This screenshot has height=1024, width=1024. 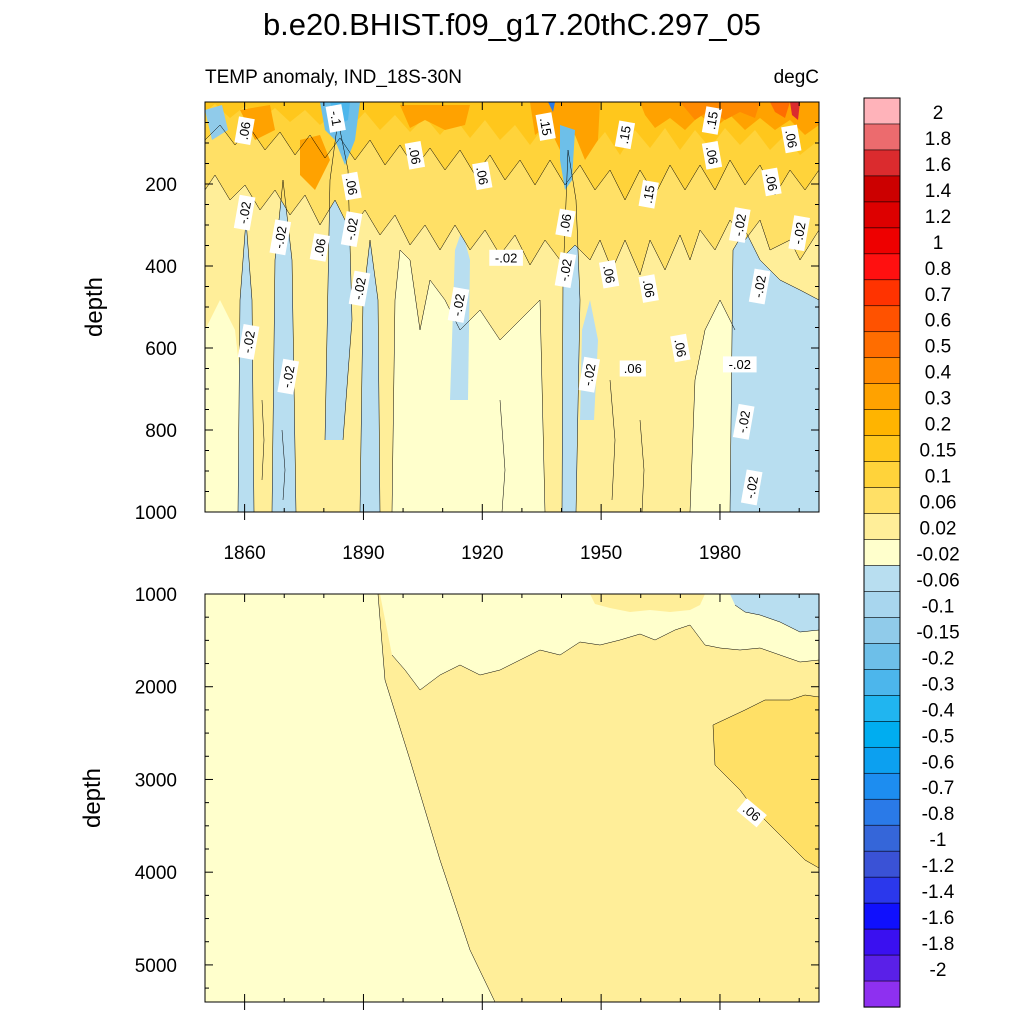 I want to click on colorbar-label: -2, so click(x=938, y=970).